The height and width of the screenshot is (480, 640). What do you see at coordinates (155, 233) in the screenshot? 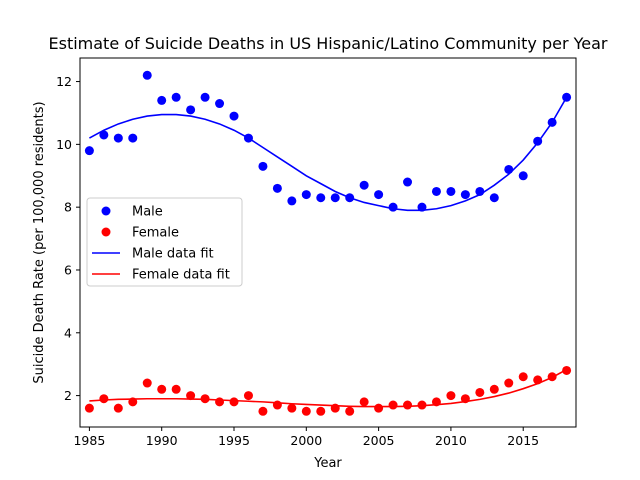
I see `legend-label: Female` at bounding box center [155, 233].